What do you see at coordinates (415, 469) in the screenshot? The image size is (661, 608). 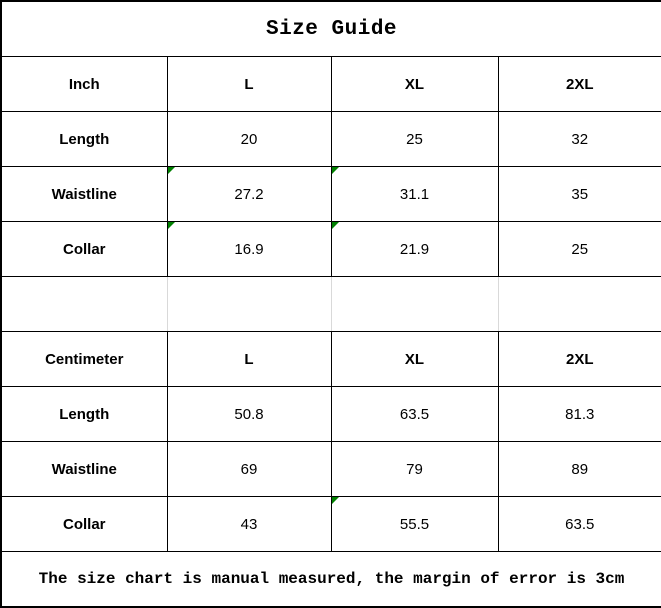 I see `measurement-value-cell: 79` at bounding box center [415, 469].